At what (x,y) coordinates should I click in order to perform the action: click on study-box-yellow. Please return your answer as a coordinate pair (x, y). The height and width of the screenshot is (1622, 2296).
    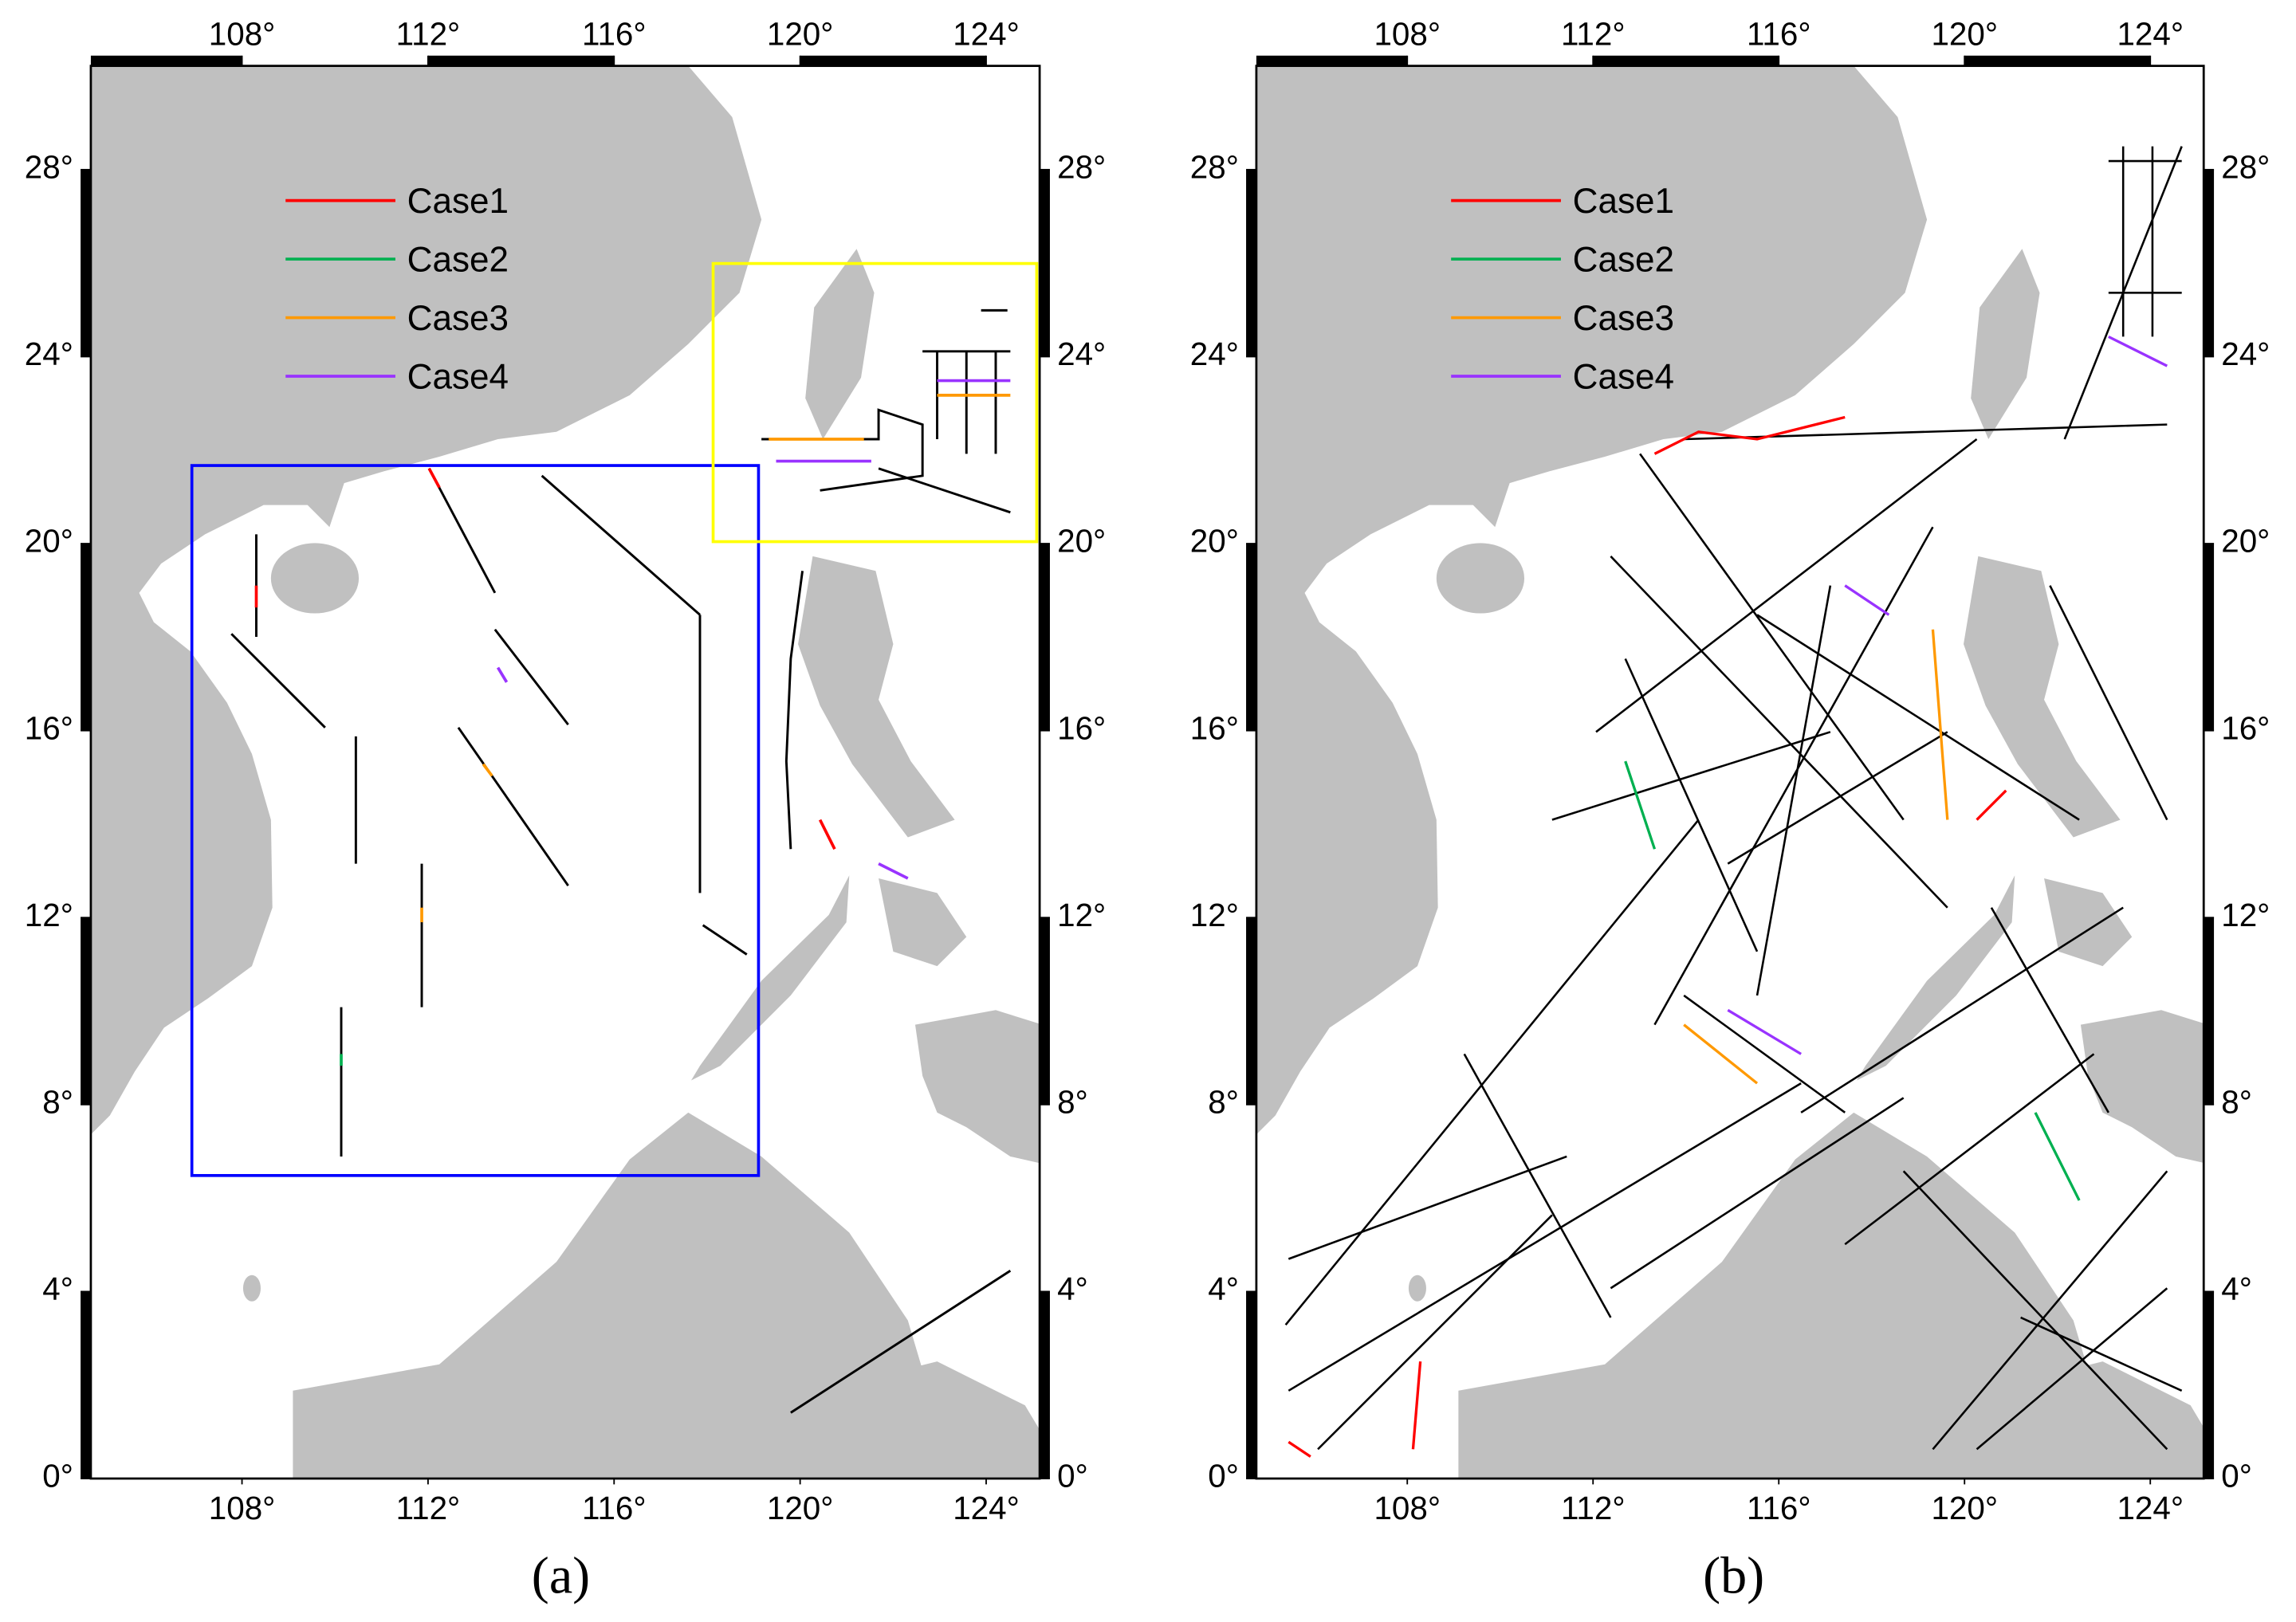
    Looking at the image, I should click on (875, 402).